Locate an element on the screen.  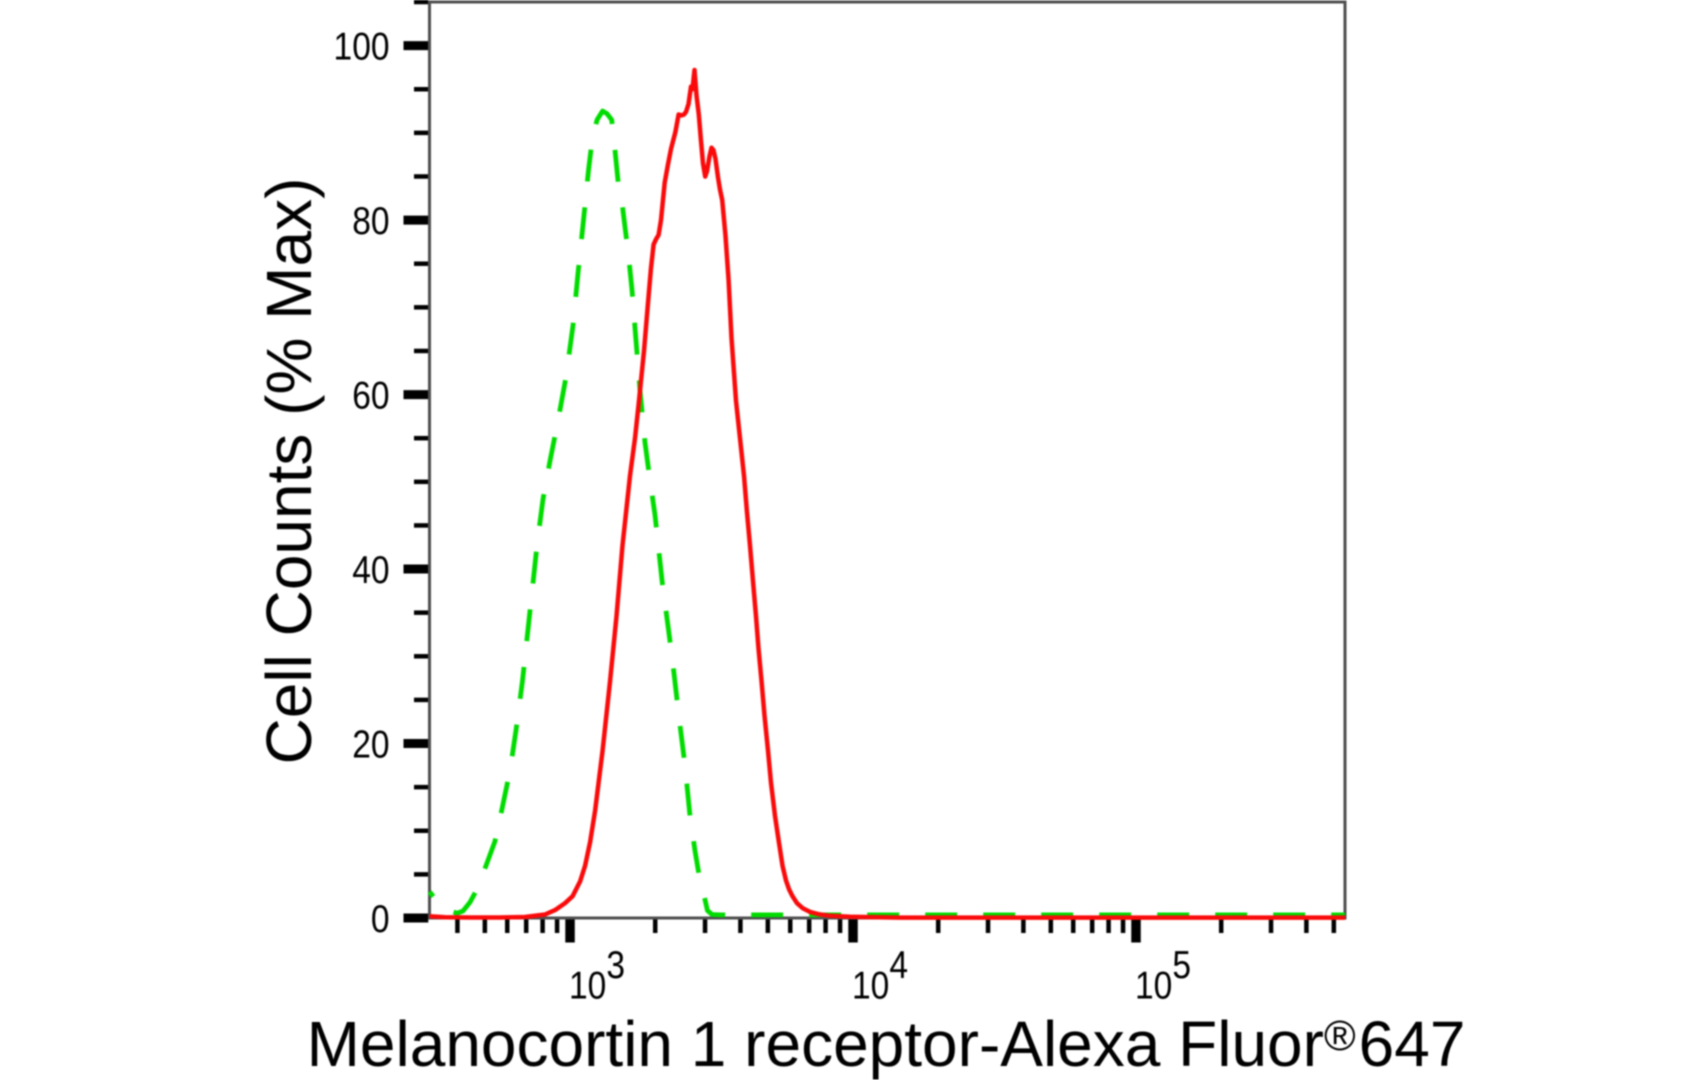
x-axis-title: Melanocortin 1 receptor-Alexa Fluor®647 is located at coordinates (886, 1044).